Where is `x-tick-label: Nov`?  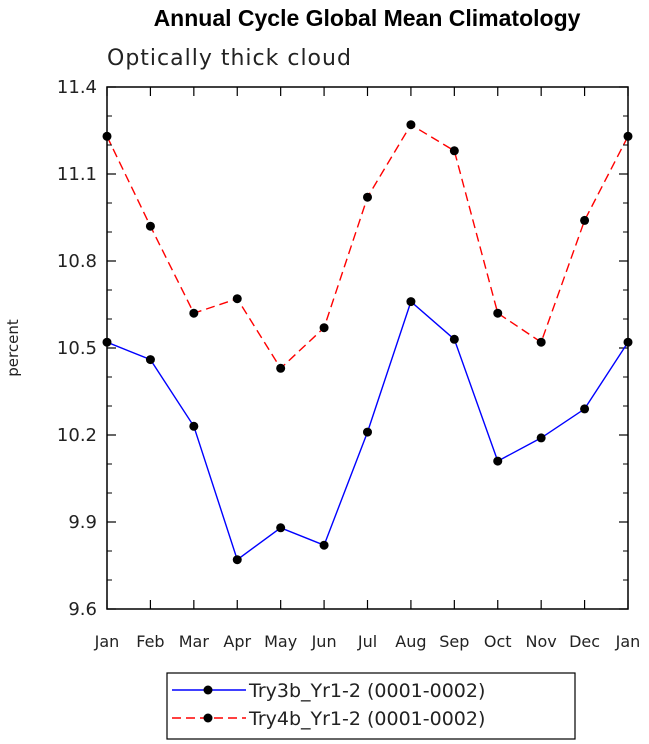
x-tick-label: Nov is located at coordinates (541, 641).